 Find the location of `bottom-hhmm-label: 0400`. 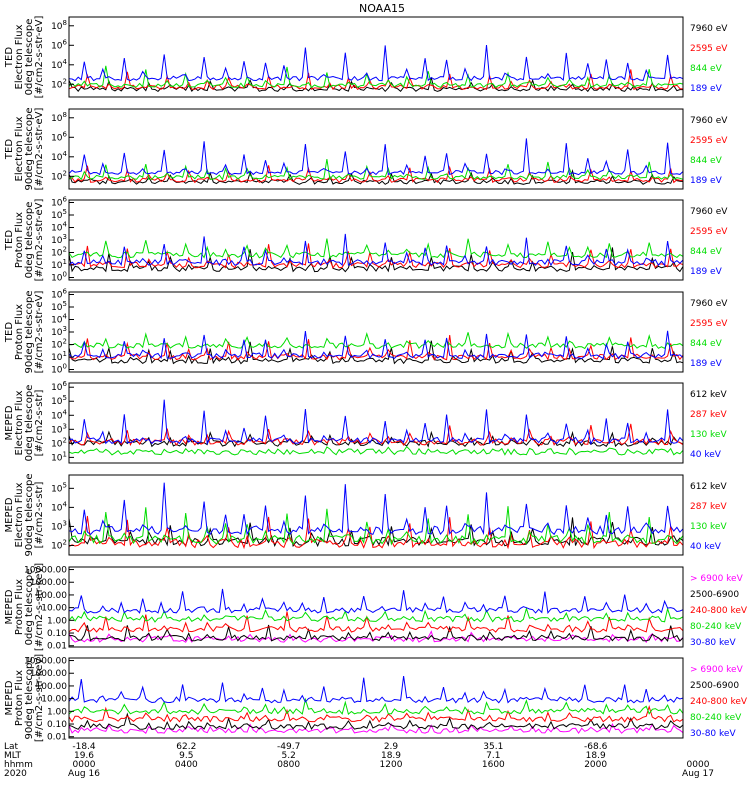

bottom-hhmm-label: 0400 is located at coordinates (186, 765).